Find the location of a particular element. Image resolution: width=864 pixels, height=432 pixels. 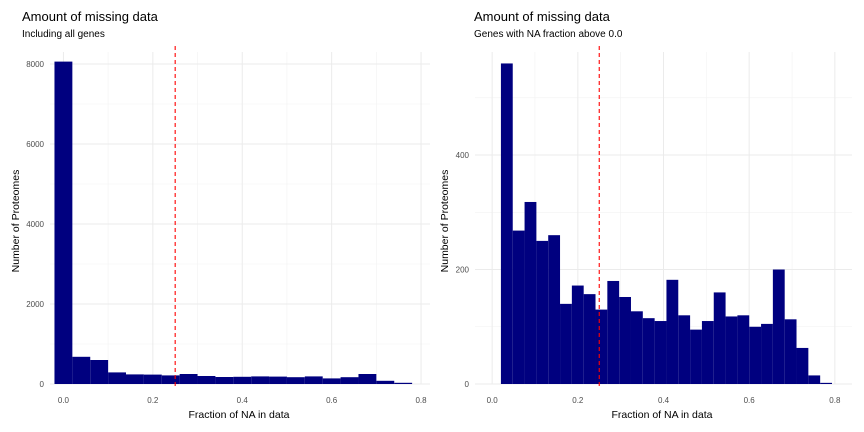

right-y-ticks: 0 200 400 is located at coordinates (463, 270).